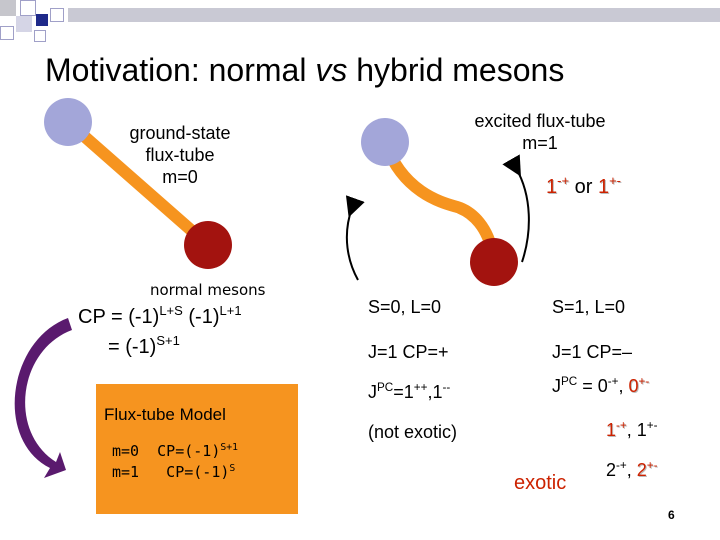  What do you see at coordinates (632, 429) in the screenshot?
I see `col2-line2: 1-+, 1+-` at bounding box center [632, 429].